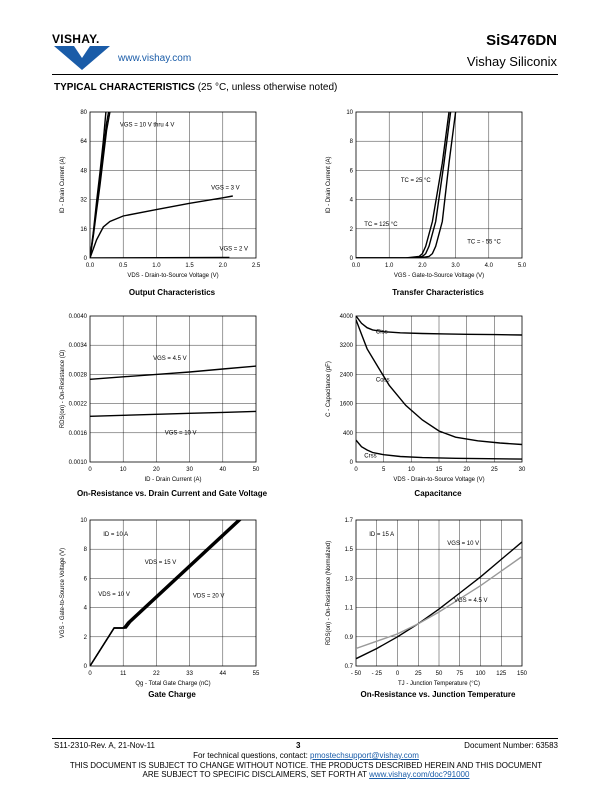 This screenshot has height=792, width=612. Describe the element at coordinates (172, 292) in the screenshot. I see `caption-output: Output Characteristics` at that location.